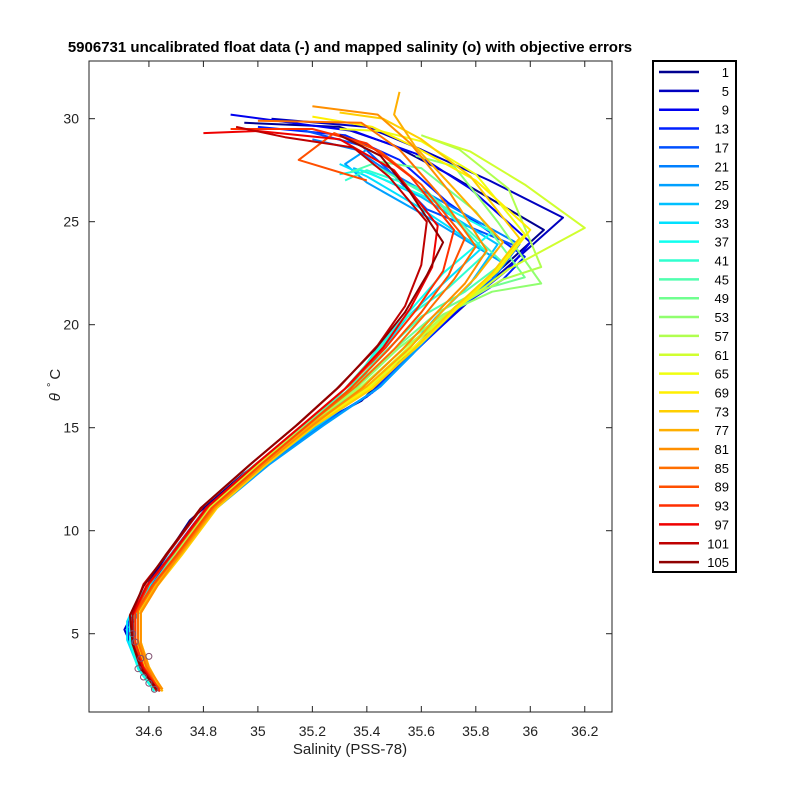  Describe the element at coordinates (722, 166) in the screenshot. I see `legend-label: 21` at that location.